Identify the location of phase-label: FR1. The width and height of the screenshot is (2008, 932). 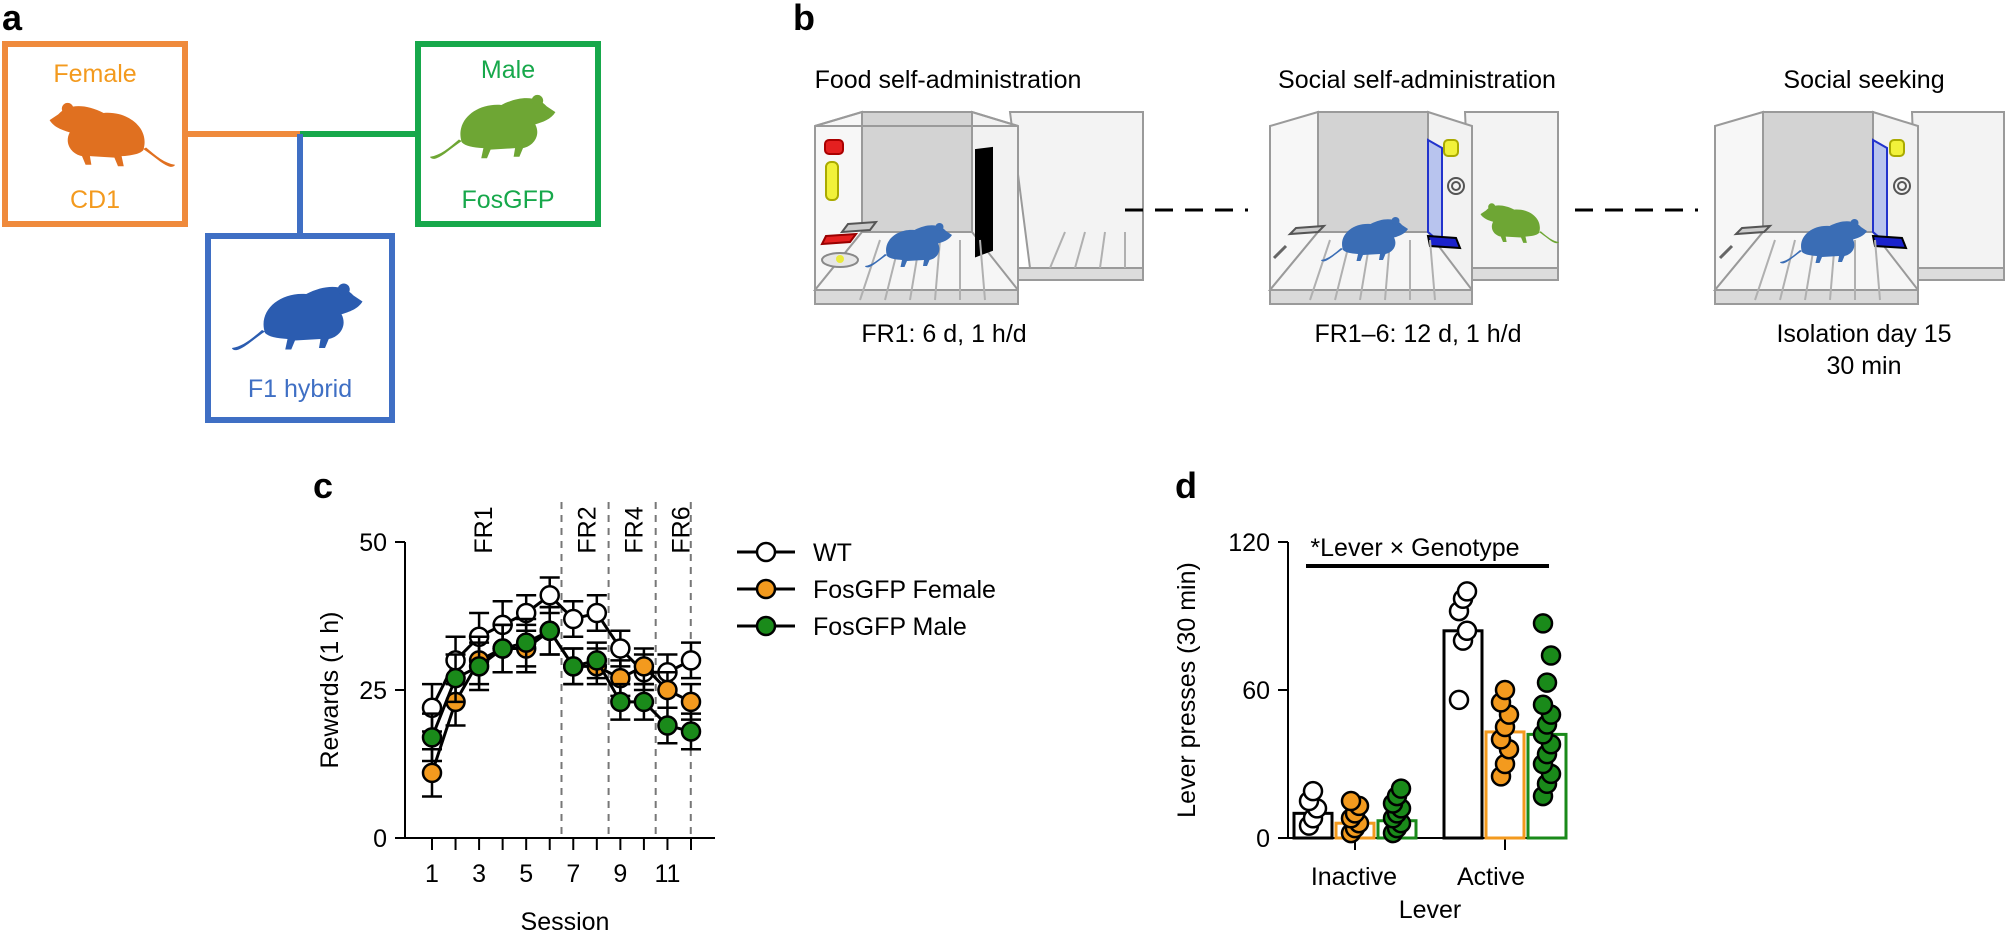
(484, 529).